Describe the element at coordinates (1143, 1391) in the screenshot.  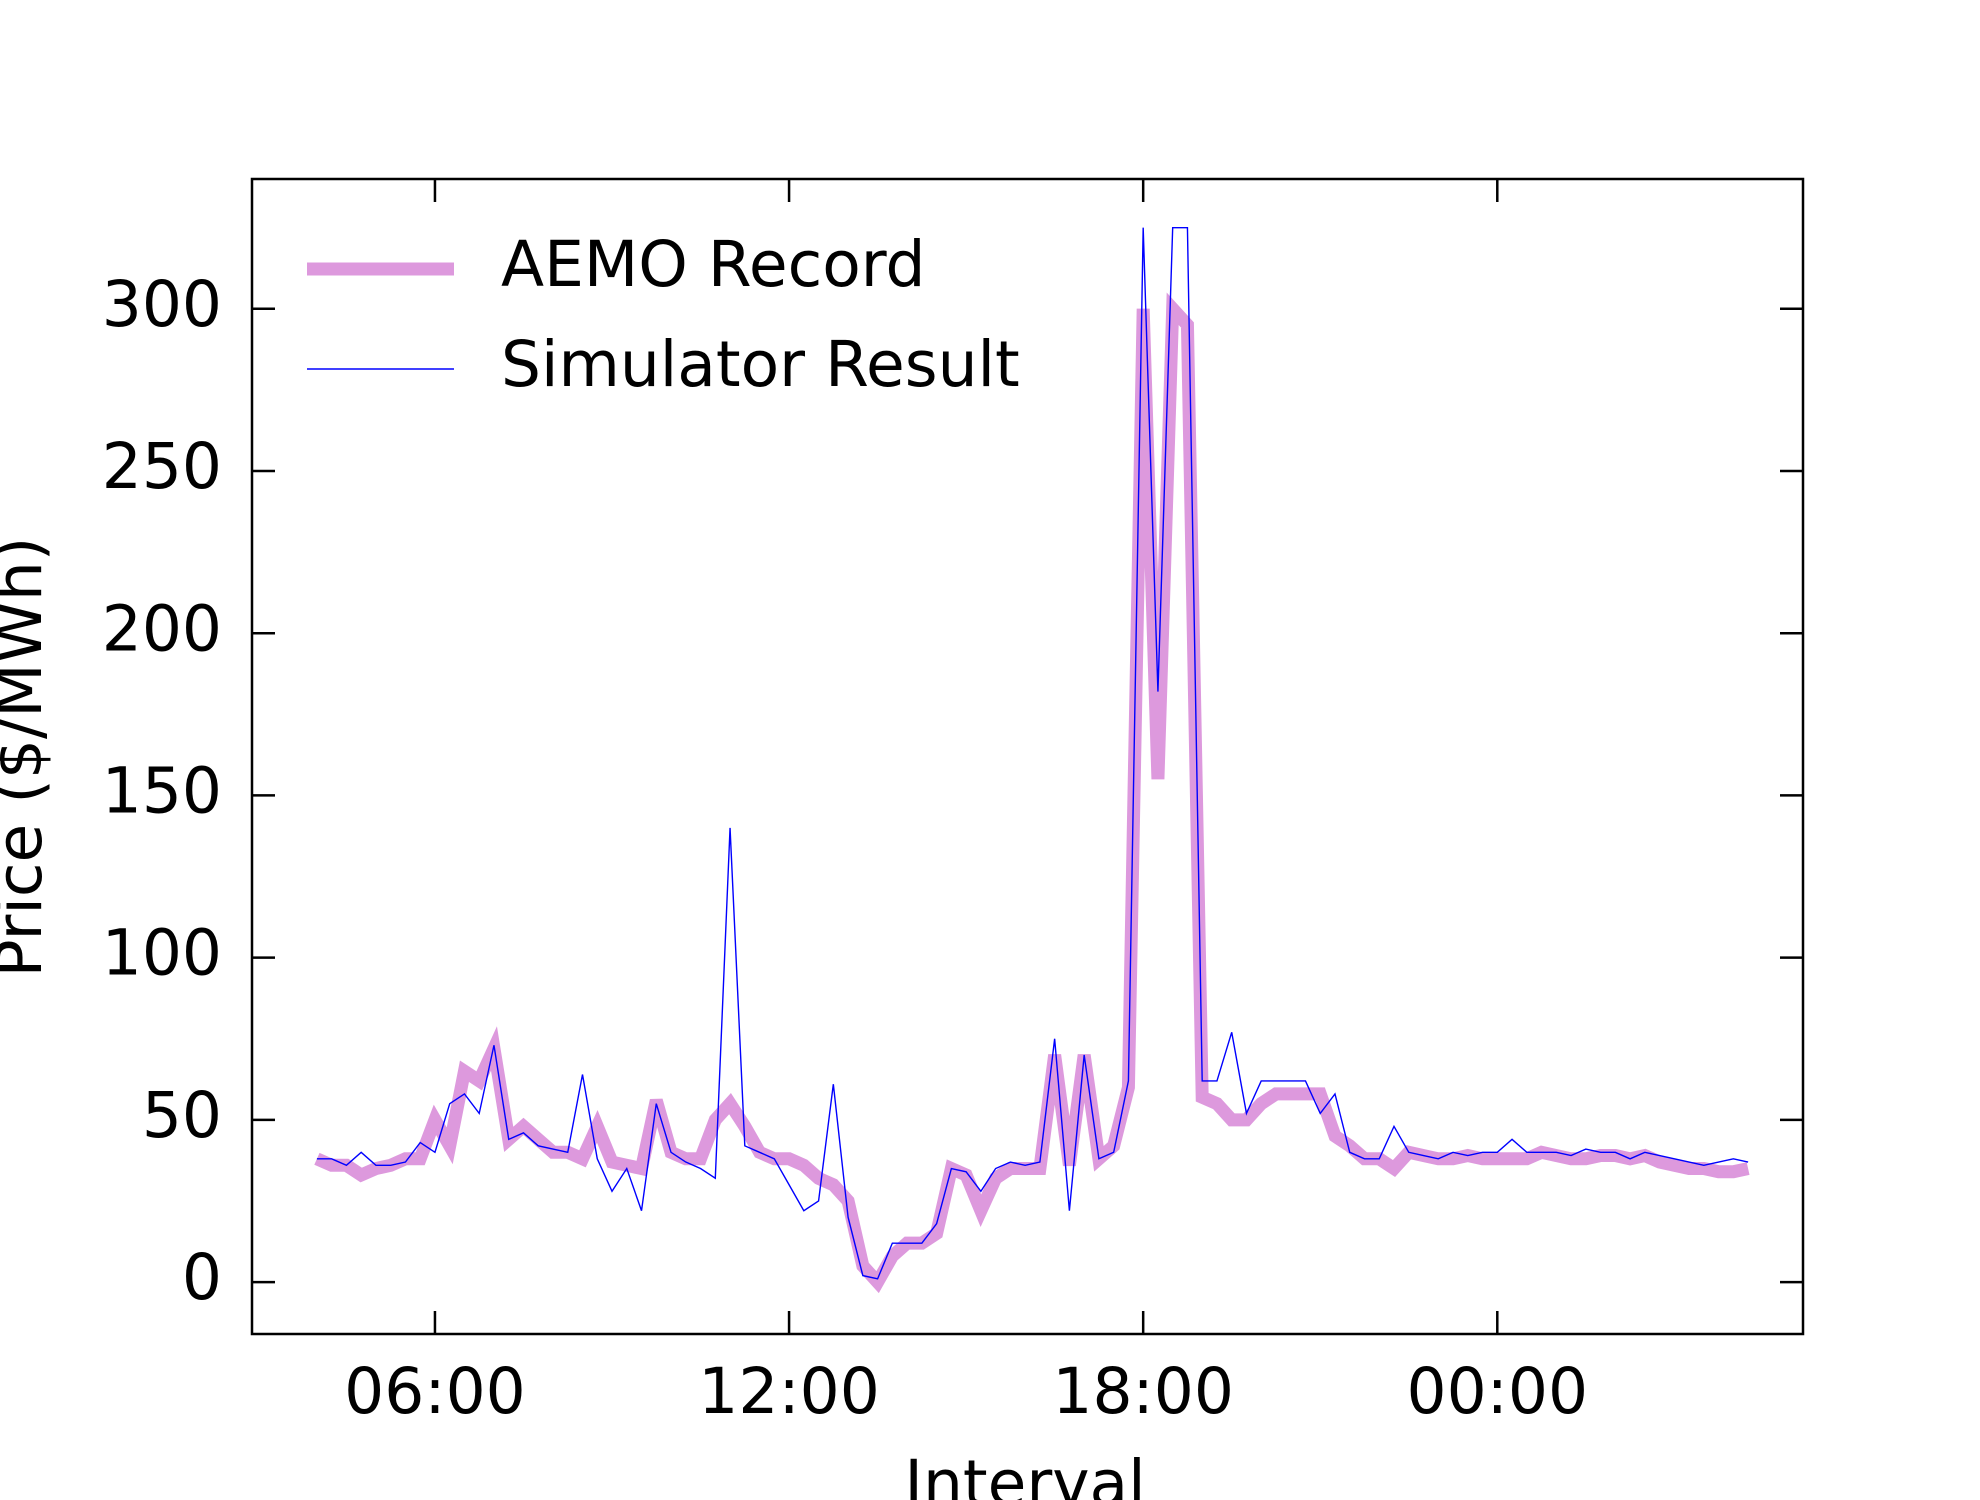
I see `x-tick-label: 18:00` at that location.